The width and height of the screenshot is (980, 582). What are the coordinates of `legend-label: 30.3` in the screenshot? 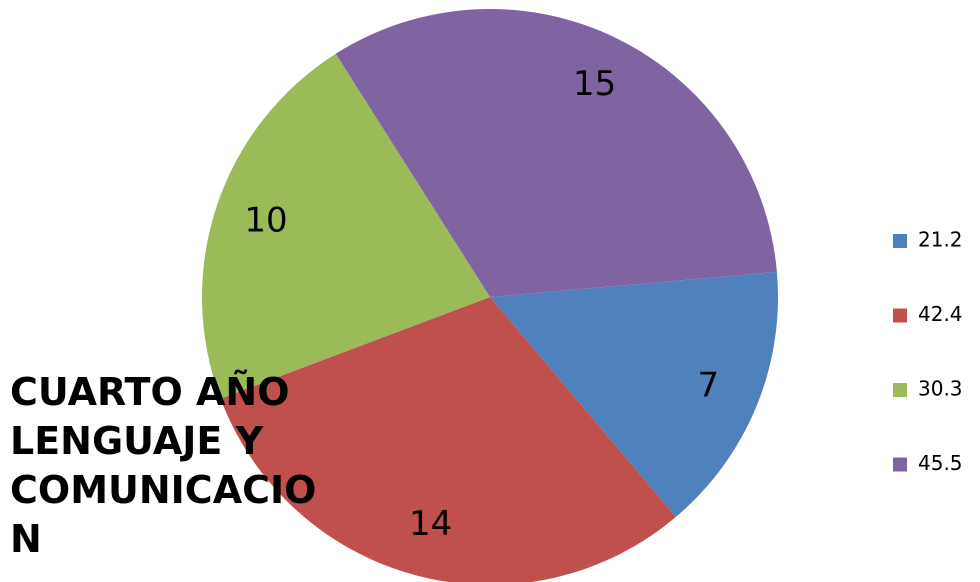 It's located at (940, 389).